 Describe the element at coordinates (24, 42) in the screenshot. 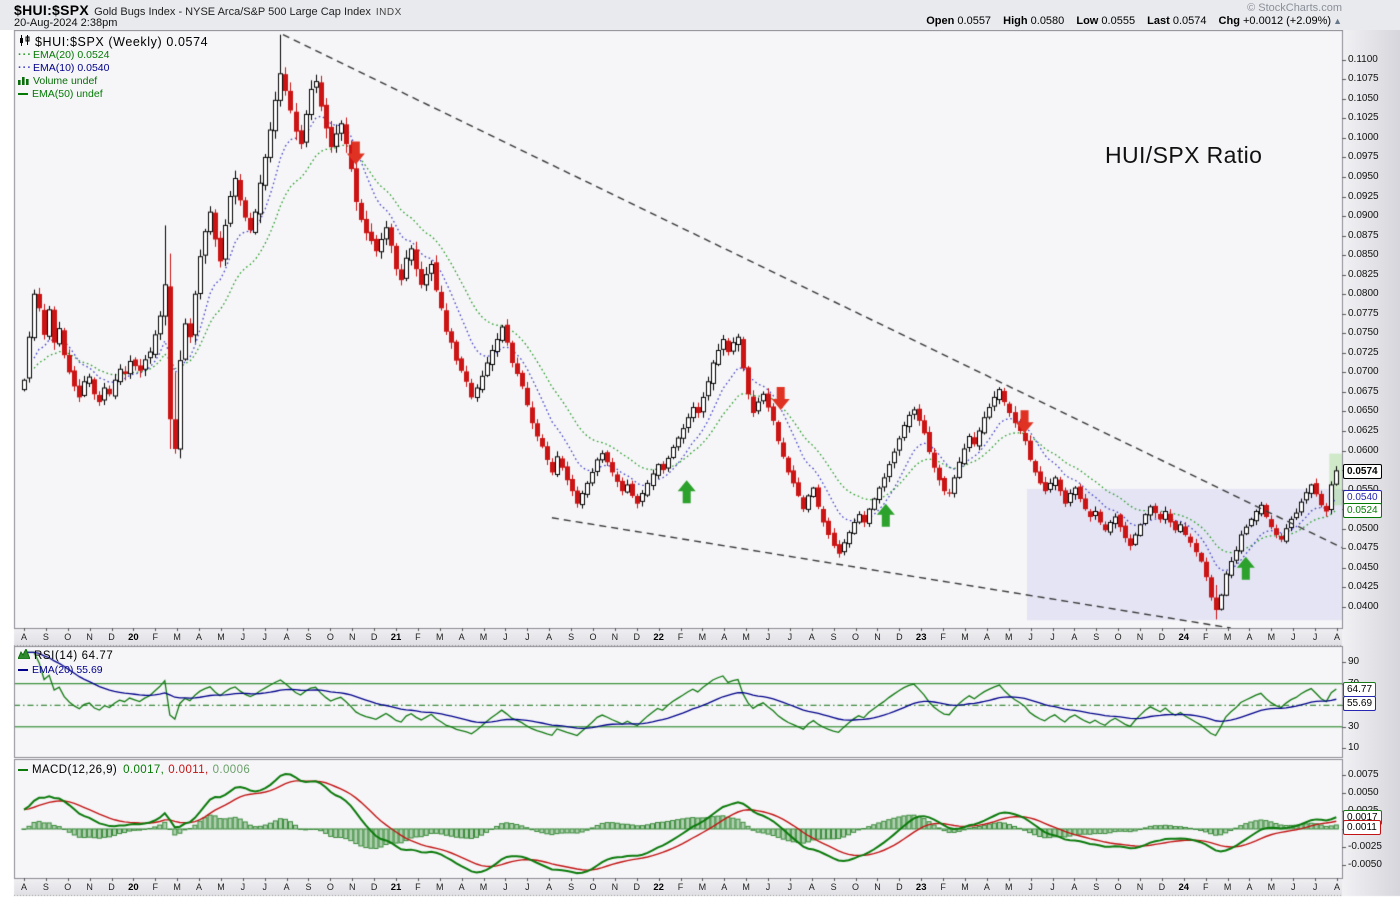

I see `candlestick-icon` at that location.